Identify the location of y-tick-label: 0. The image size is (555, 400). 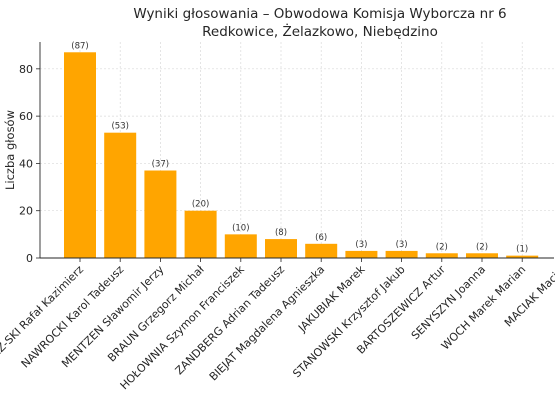
(29, 258).